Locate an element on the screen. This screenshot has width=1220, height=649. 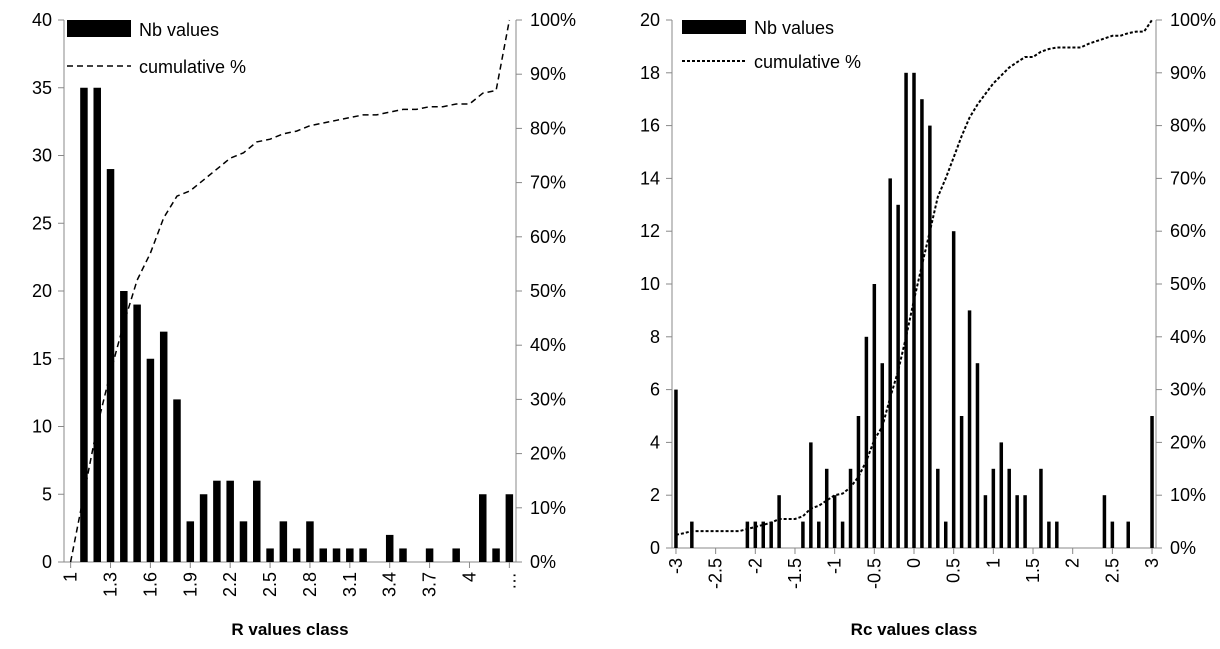
x-tick-label: 3.4 is located at coordinates (390, 584).